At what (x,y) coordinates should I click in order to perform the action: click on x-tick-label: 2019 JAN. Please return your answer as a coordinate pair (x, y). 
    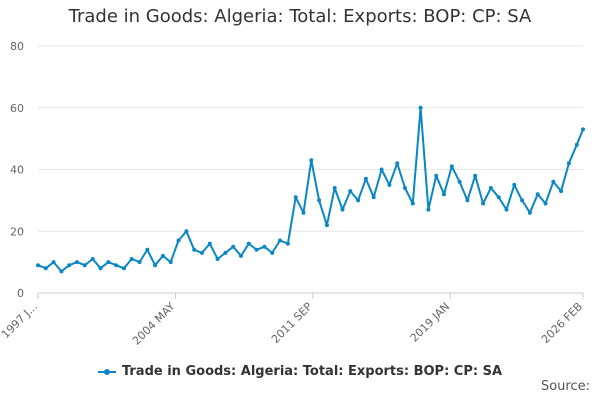
    Looking at the image, I should click on (430, 322).